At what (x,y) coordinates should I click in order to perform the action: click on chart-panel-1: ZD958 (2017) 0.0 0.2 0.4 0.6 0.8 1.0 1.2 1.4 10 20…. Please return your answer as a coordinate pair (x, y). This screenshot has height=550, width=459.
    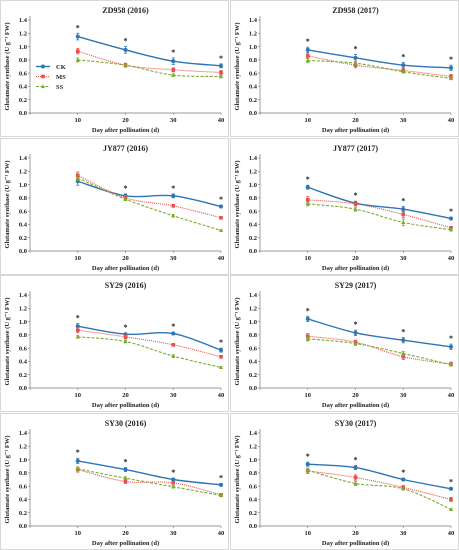
    Looking at the image, I should click on (344, 68).